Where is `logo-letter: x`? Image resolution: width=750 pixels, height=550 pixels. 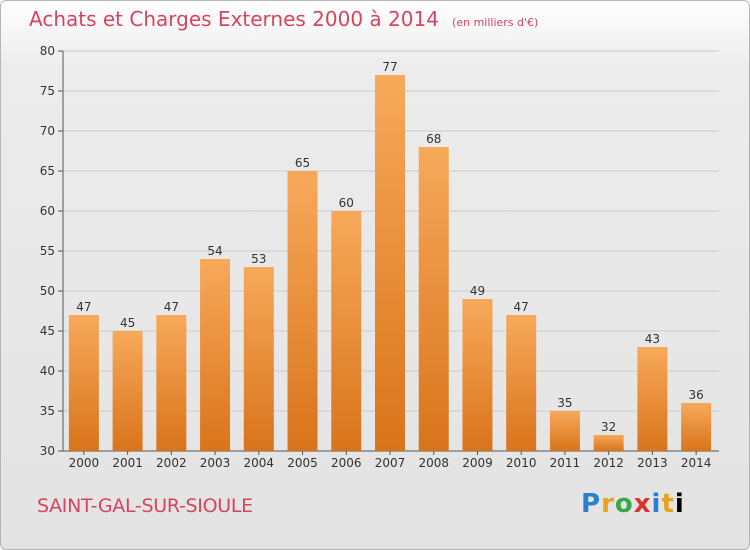
logo-letter: x is located at coordinates (642, 504).